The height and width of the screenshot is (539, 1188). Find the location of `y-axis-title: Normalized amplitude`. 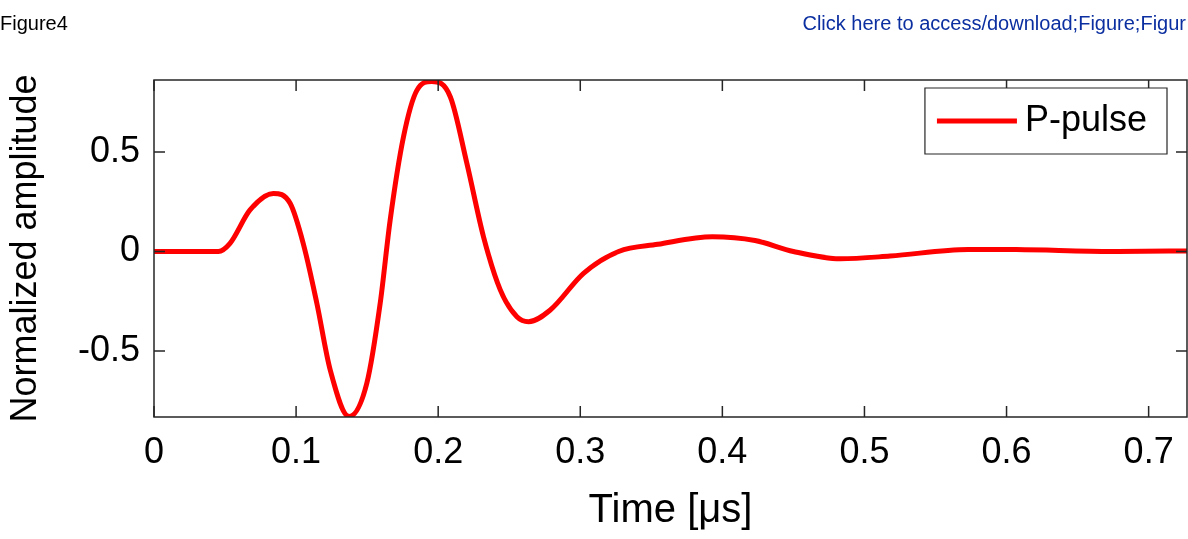

y-axis-title: Normalized amplitude is located at coordinates (23, 248).